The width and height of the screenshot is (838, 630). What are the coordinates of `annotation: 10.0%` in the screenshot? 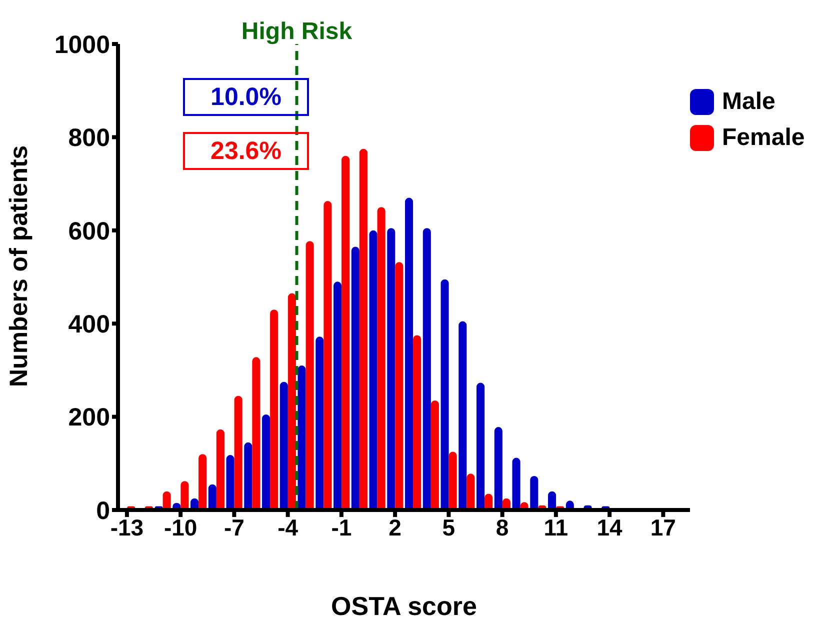 It's located at (246, 97).